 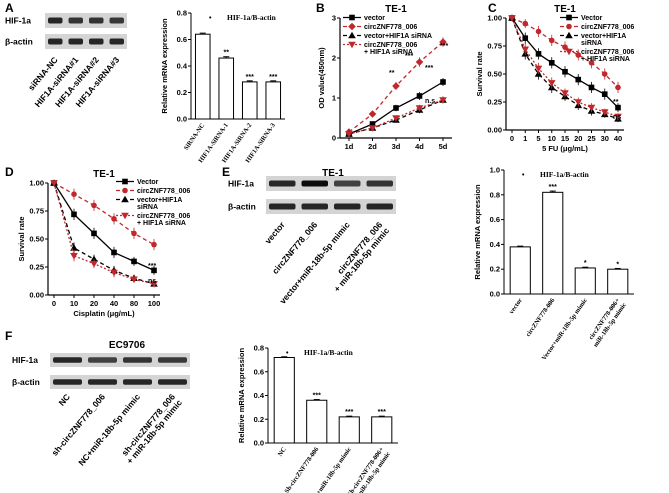 I want to click on blot-title-f: EC9706, so click(x=127, y=345).